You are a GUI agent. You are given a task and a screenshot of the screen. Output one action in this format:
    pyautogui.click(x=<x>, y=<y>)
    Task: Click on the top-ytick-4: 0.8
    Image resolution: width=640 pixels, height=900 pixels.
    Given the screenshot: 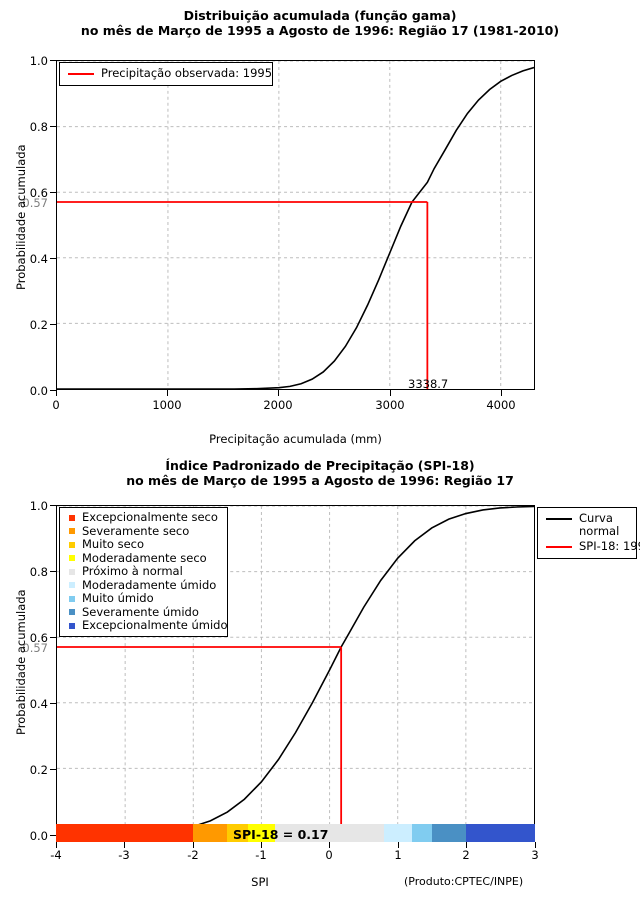 What is the action you would take?
    pyautogui.click(x=38, y=127)
    